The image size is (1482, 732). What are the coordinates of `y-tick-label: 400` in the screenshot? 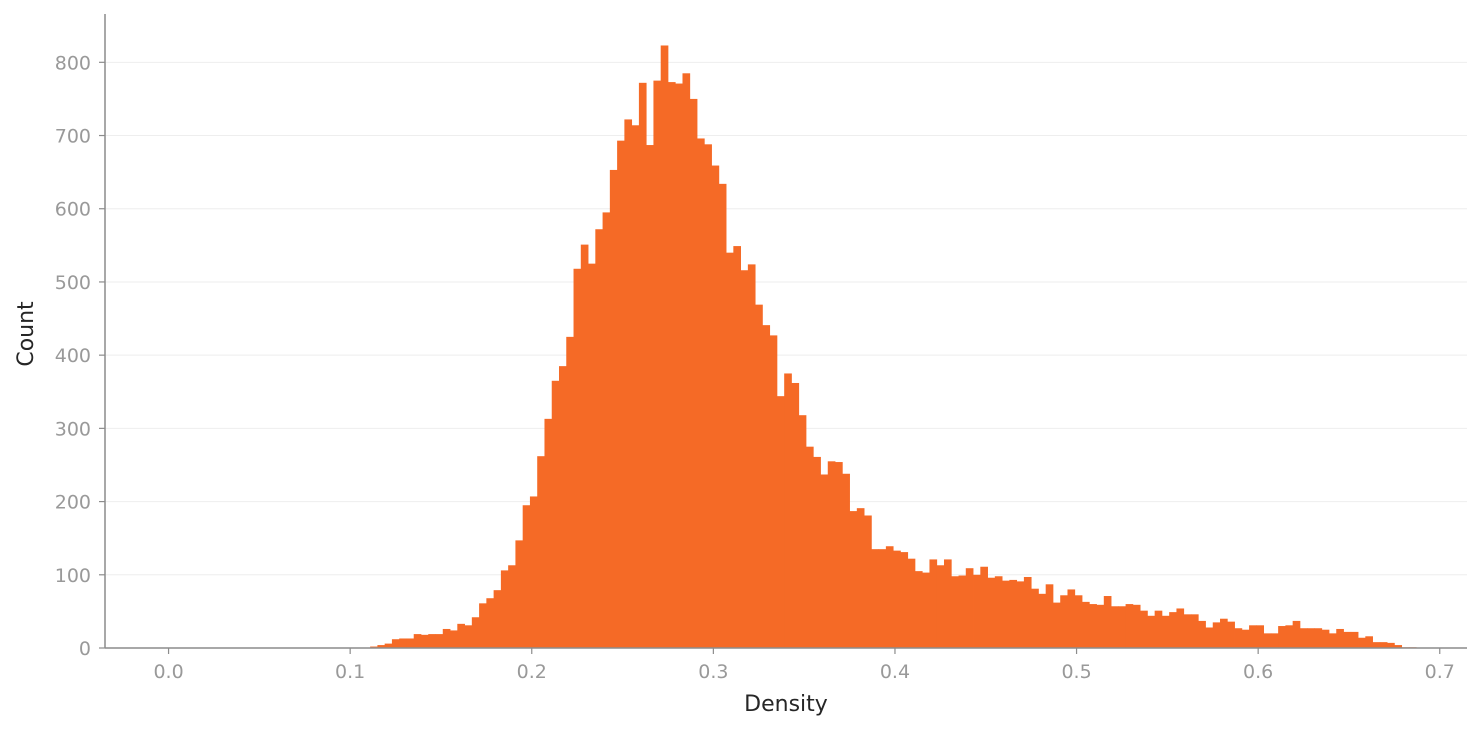 It's located at (73, 356).